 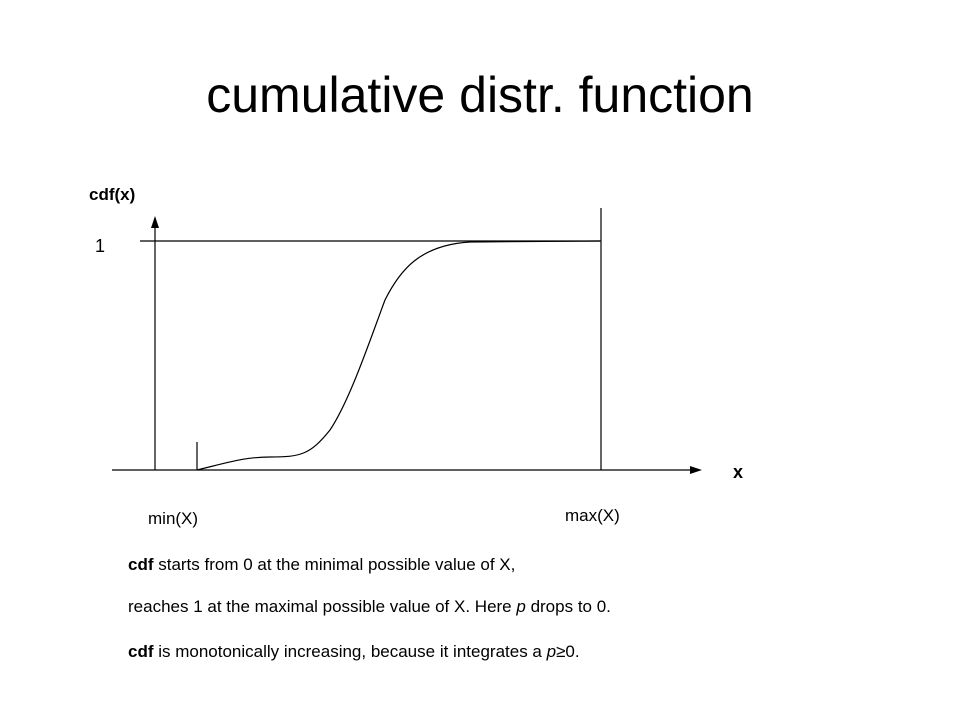 What do you see at coordinates (155, 222) in the screenshot?
I see `y-arrow` at bounding box center [155, 222].